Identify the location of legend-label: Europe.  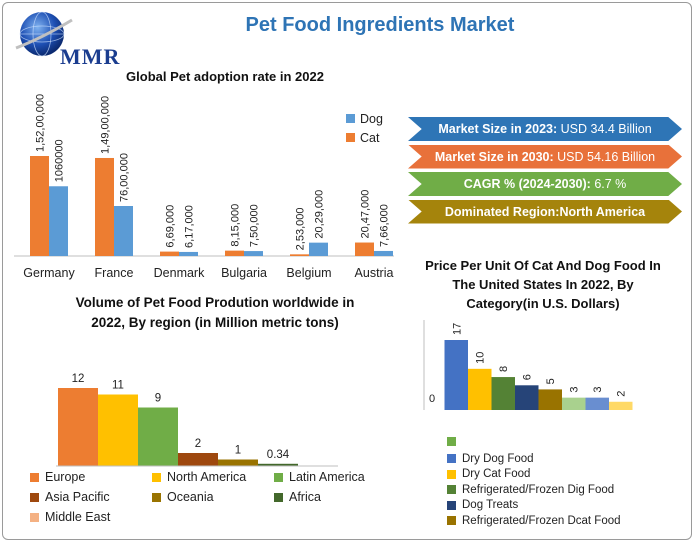
(65, 477).